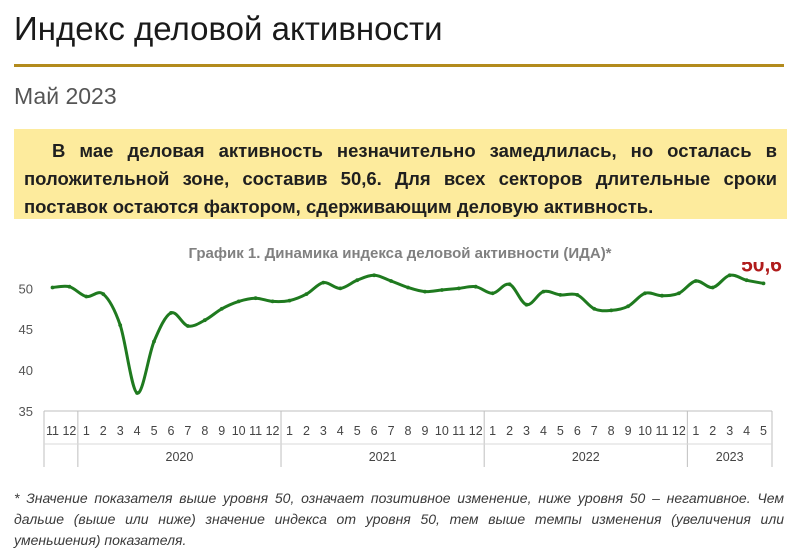 The width and height of the screenshot is (800, 554). I want to click on y-tick-label: 40, so click(26, 370).